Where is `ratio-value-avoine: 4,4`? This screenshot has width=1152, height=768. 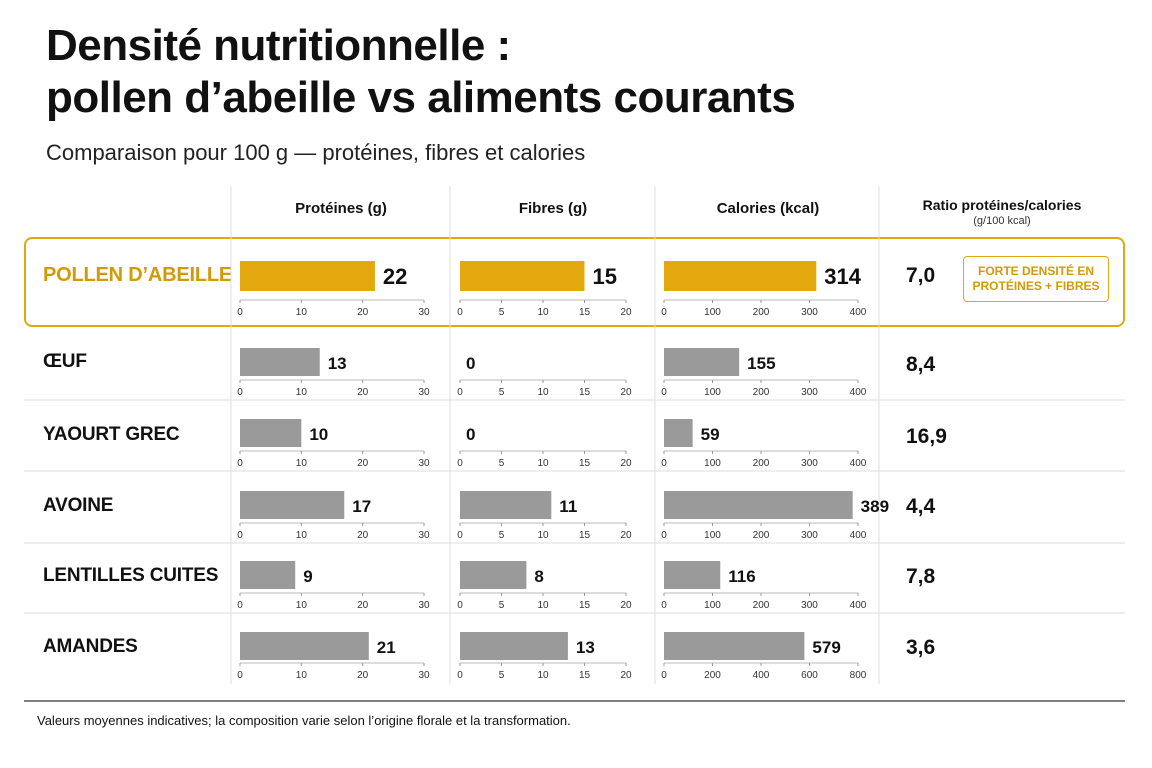 ratio-value-avoine: 4,4 is located at coordinates (921, 506).